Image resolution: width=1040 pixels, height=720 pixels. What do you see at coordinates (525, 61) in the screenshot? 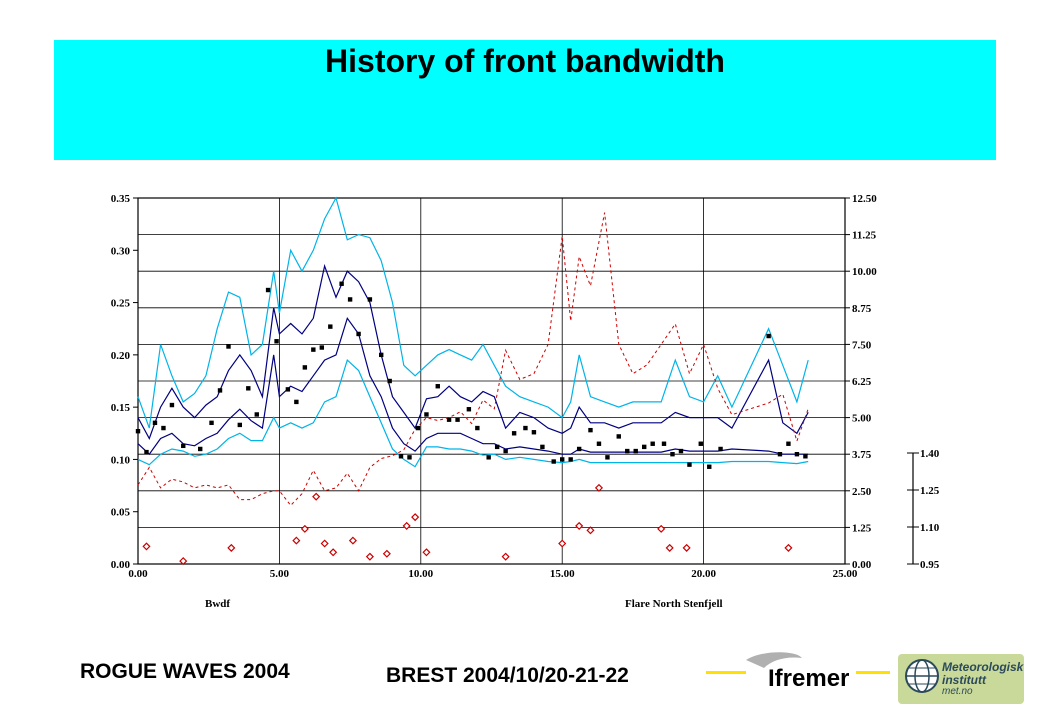
I see `slide-title: History of front bandwidth` at bounding box center [525, 61].